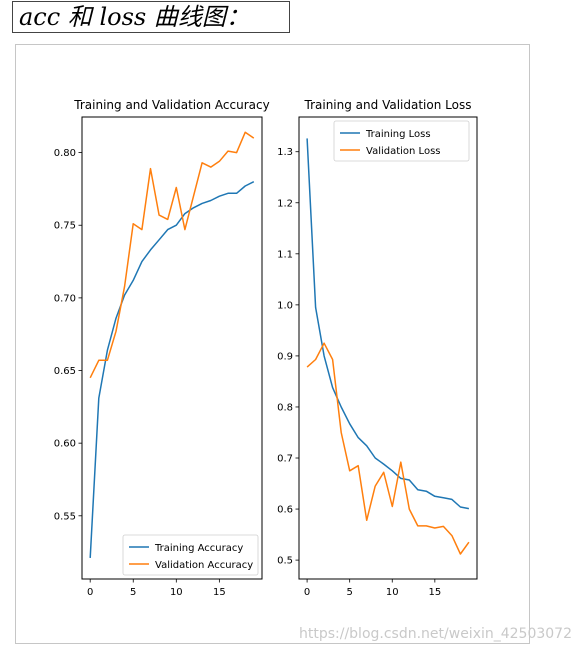 This screenshot has height=650, width=578. I want to click on loss-y-tick-label: 0.8, so click(285, 407).